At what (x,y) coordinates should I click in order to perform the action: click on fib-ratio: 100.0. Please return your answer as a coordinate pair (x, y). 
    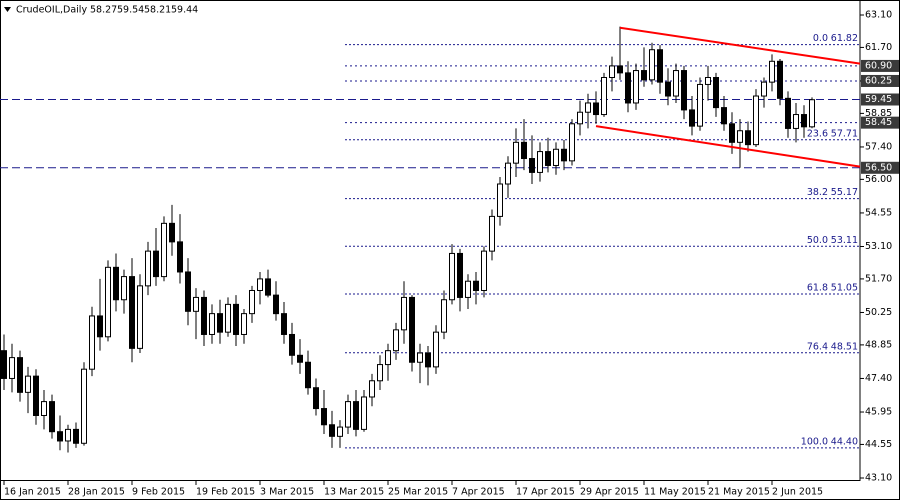
    Looking at the image, I should click on (814, 441).